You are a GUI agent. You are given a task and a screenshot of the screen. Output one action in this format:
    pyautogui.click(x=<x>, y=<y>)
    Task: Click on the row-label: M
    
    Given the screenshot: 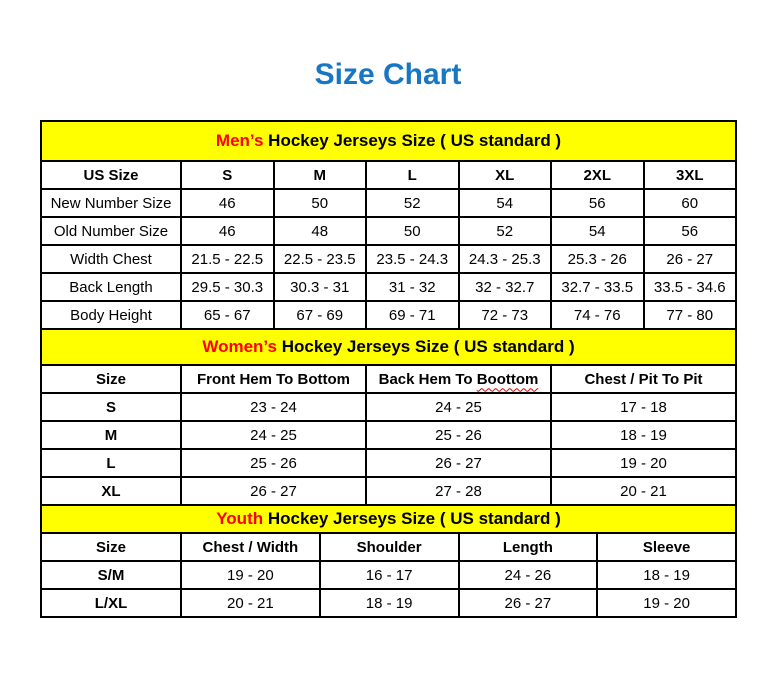 What is the action you would take?
    pyautogui.click(x=111, y=435)
    